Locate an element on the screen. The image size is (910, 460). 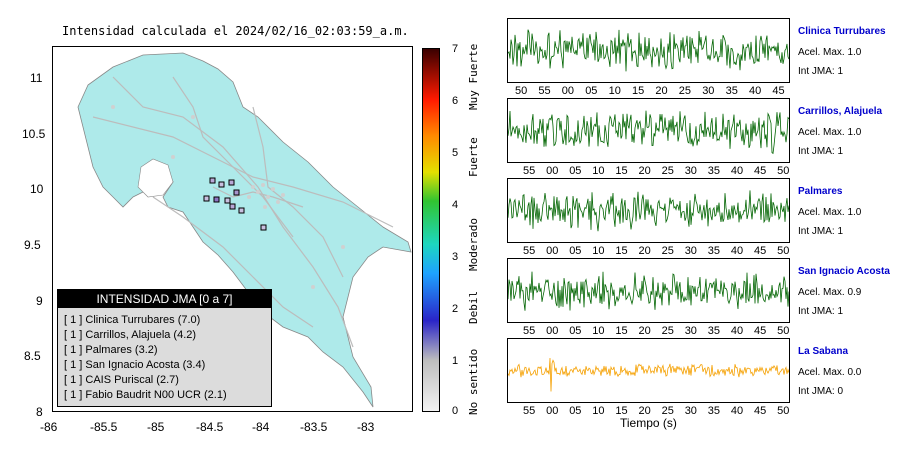
time-axis-label: Tiempo (s) is located at coordinates (648, 423).